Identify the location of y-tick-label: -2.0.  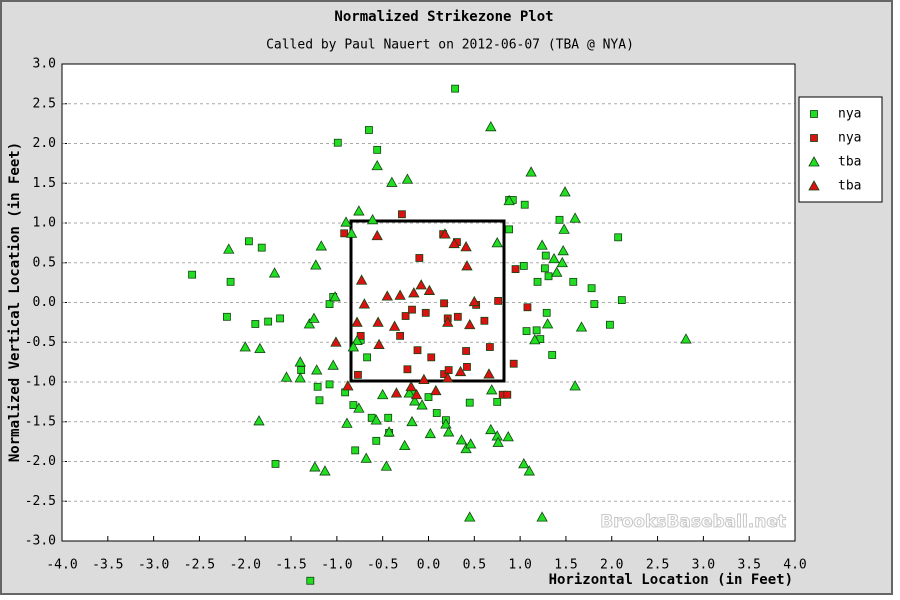
(40, 461).